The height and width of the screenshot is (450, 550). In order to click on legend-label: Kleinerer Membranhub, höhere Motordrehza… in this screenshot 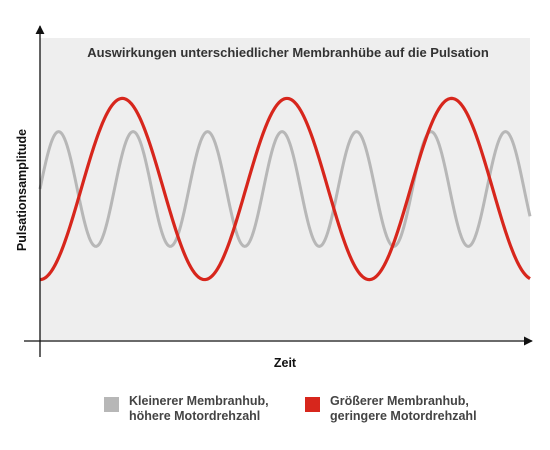, I will do `click(199, 409)`.